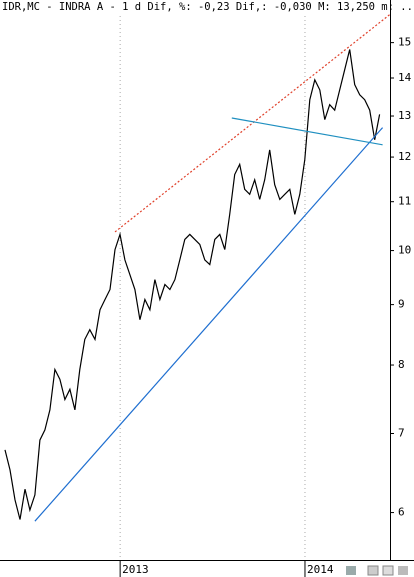 This screenshot has width=414, height=577. Describe the element at coordinates (307, 131) in the screenshot. I see `series-line` at that location.